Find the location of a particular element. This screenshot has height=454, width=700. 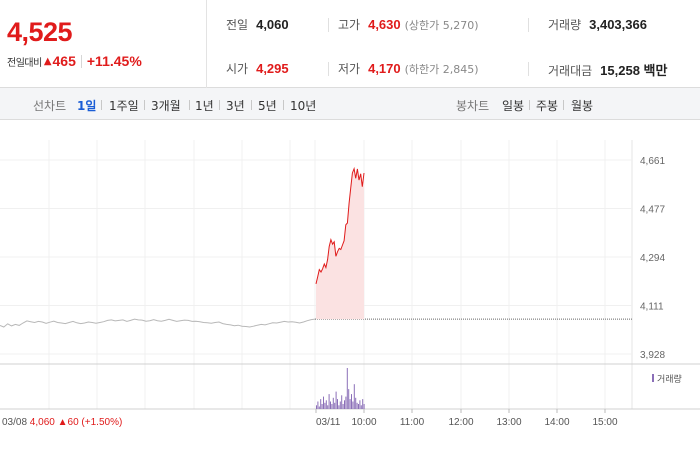

x-tick-label: 10:00 is located at coordinates (363, 422).